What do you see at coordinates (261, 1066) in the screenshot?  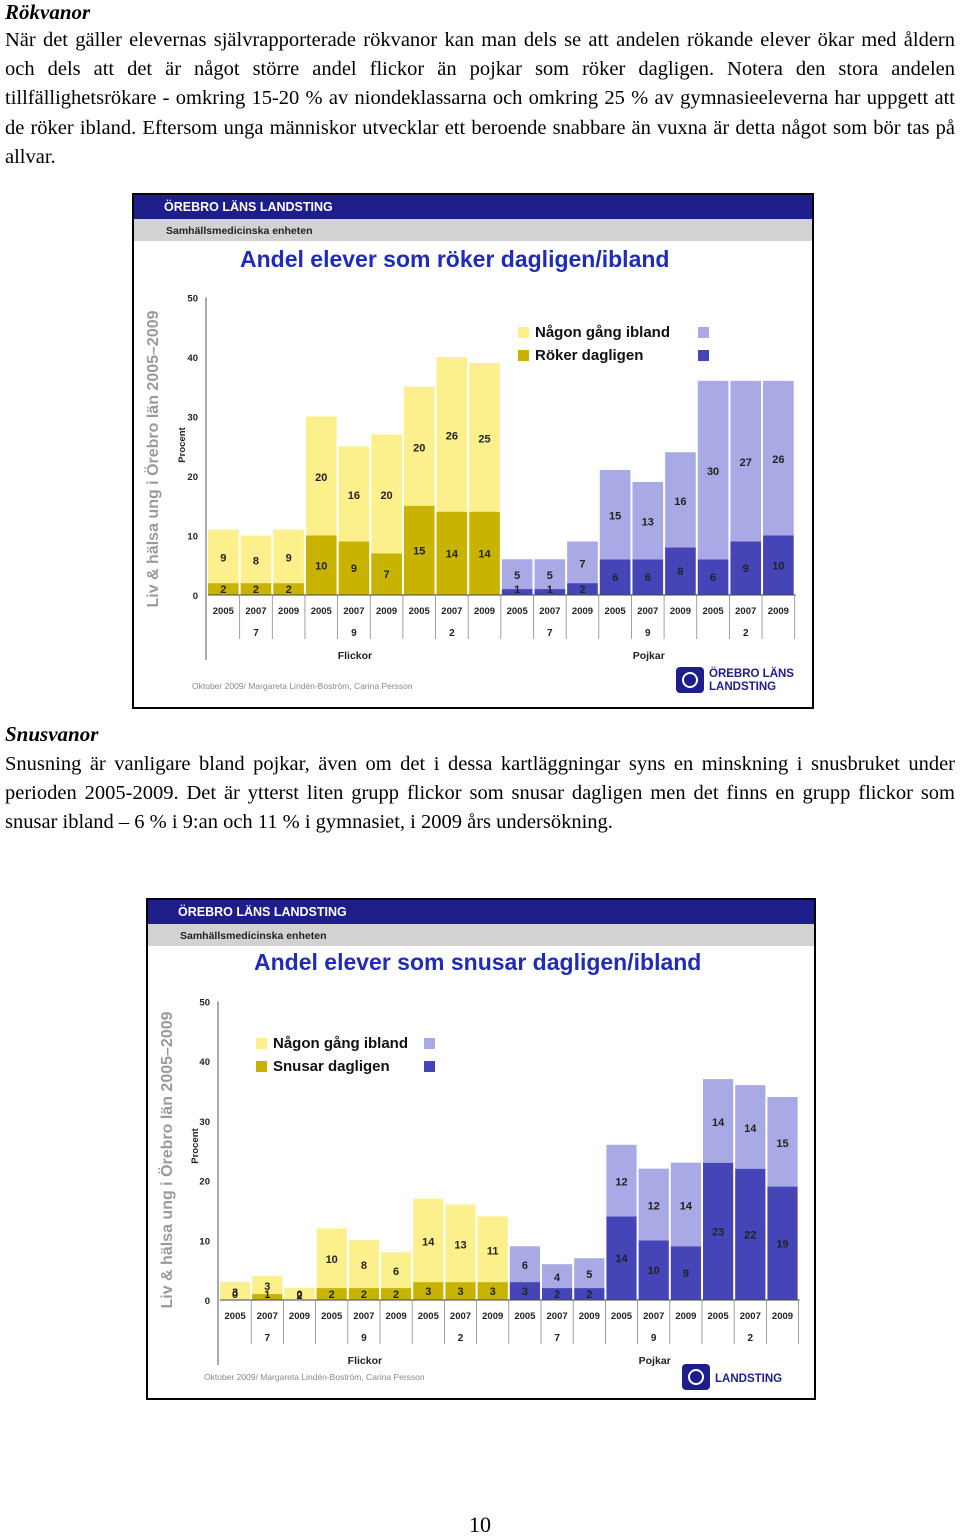 I see `legend-swatch-flickor-daglig` at bounding box center [261, 1066].